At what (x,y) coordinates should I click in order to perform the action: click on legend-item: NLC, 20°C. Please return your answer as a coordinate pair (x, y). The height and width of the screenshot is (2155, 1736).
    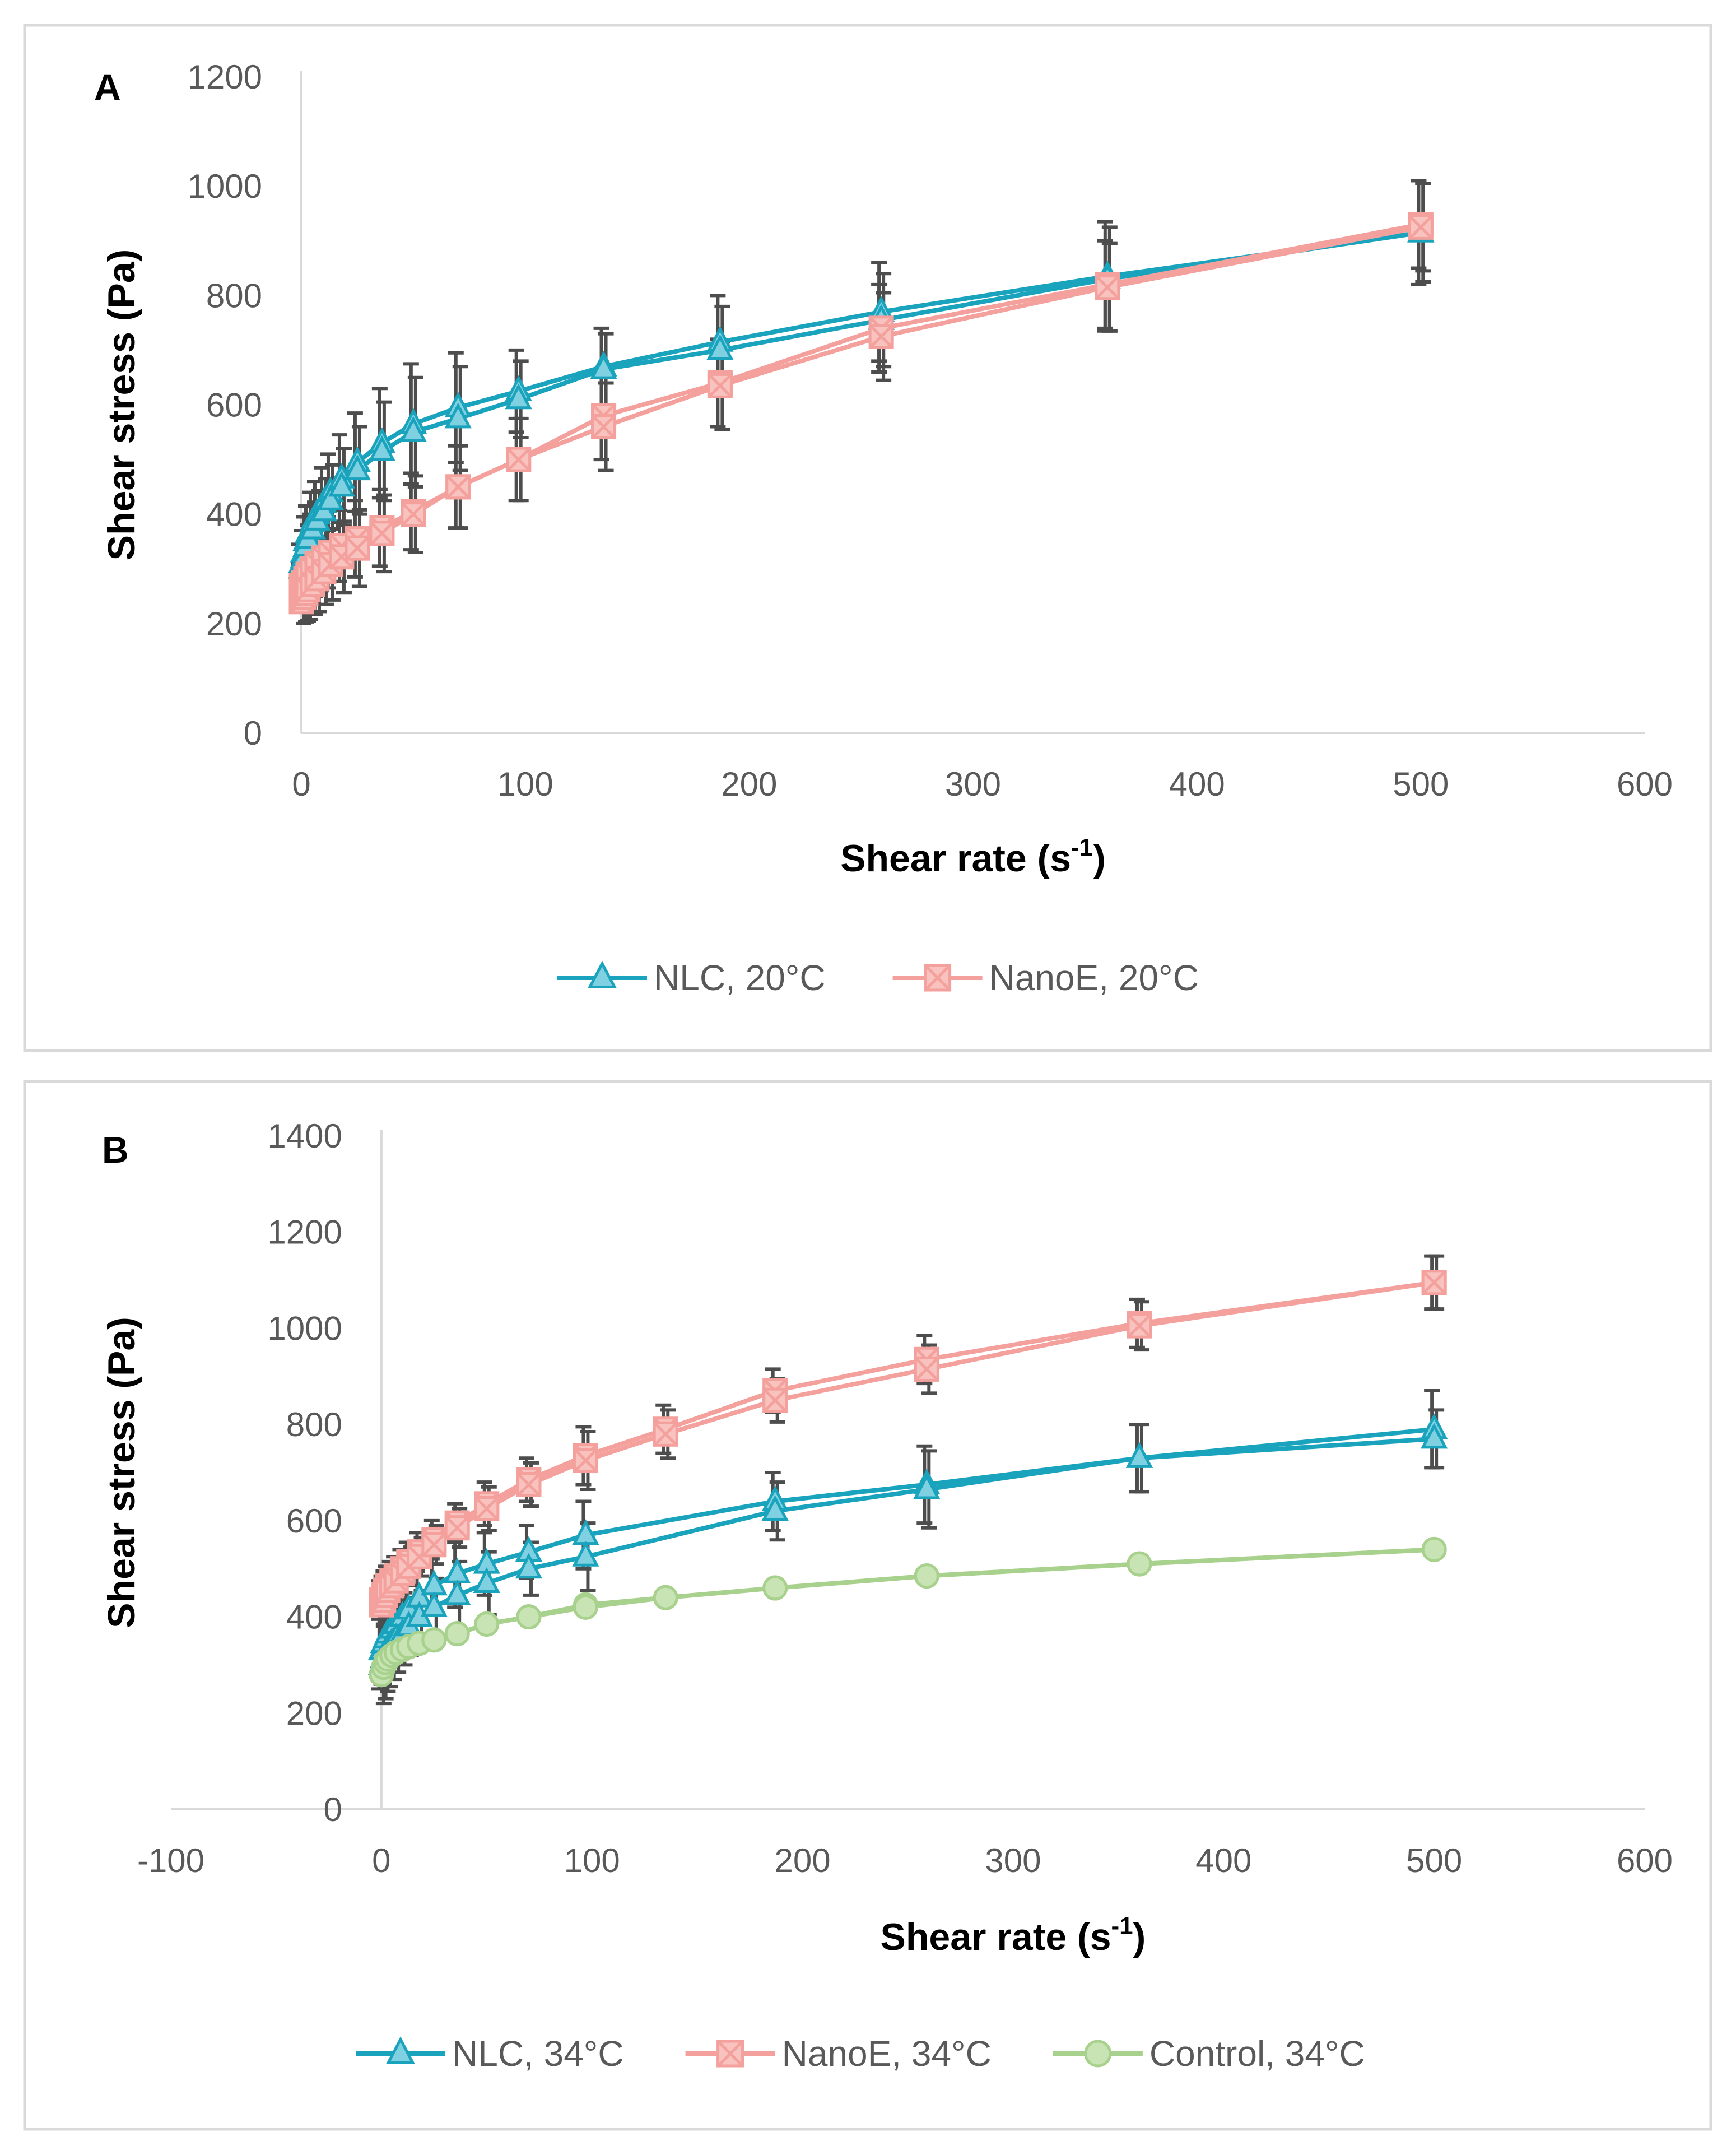
    Looking at the image, I should click on (691, 978).